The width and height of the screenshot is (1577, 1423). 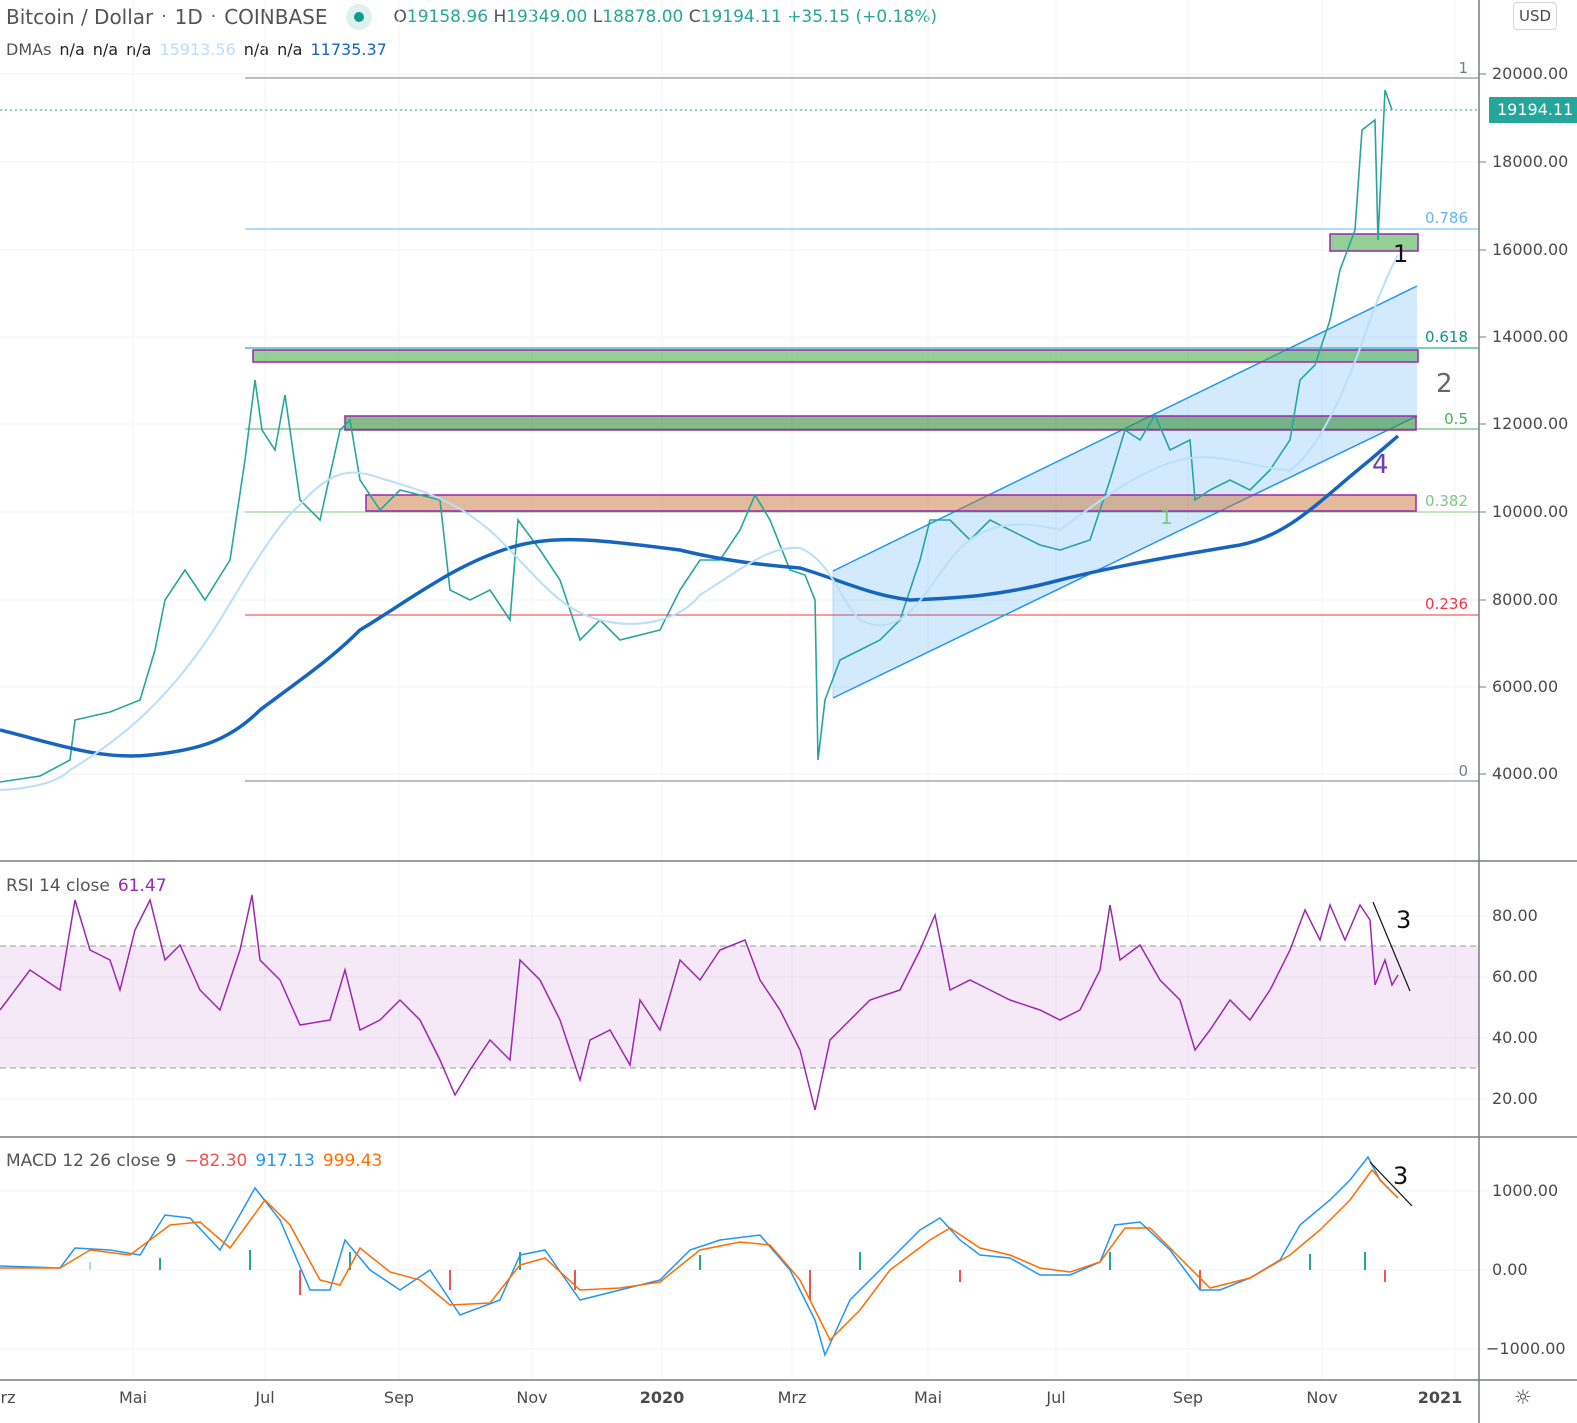 I want to click on svg-text: 0.618, so click(x=1446, y=337).